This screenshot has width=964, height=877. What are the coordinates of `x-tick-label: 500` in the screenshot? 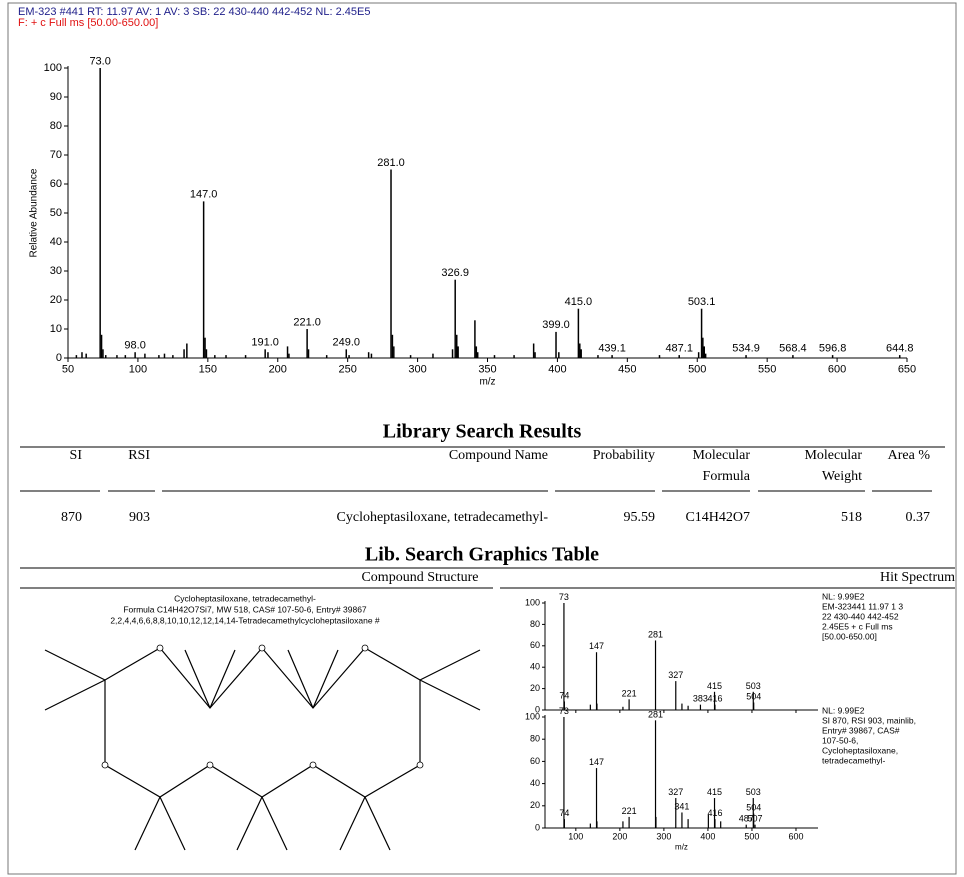 It's located at (697, 370).